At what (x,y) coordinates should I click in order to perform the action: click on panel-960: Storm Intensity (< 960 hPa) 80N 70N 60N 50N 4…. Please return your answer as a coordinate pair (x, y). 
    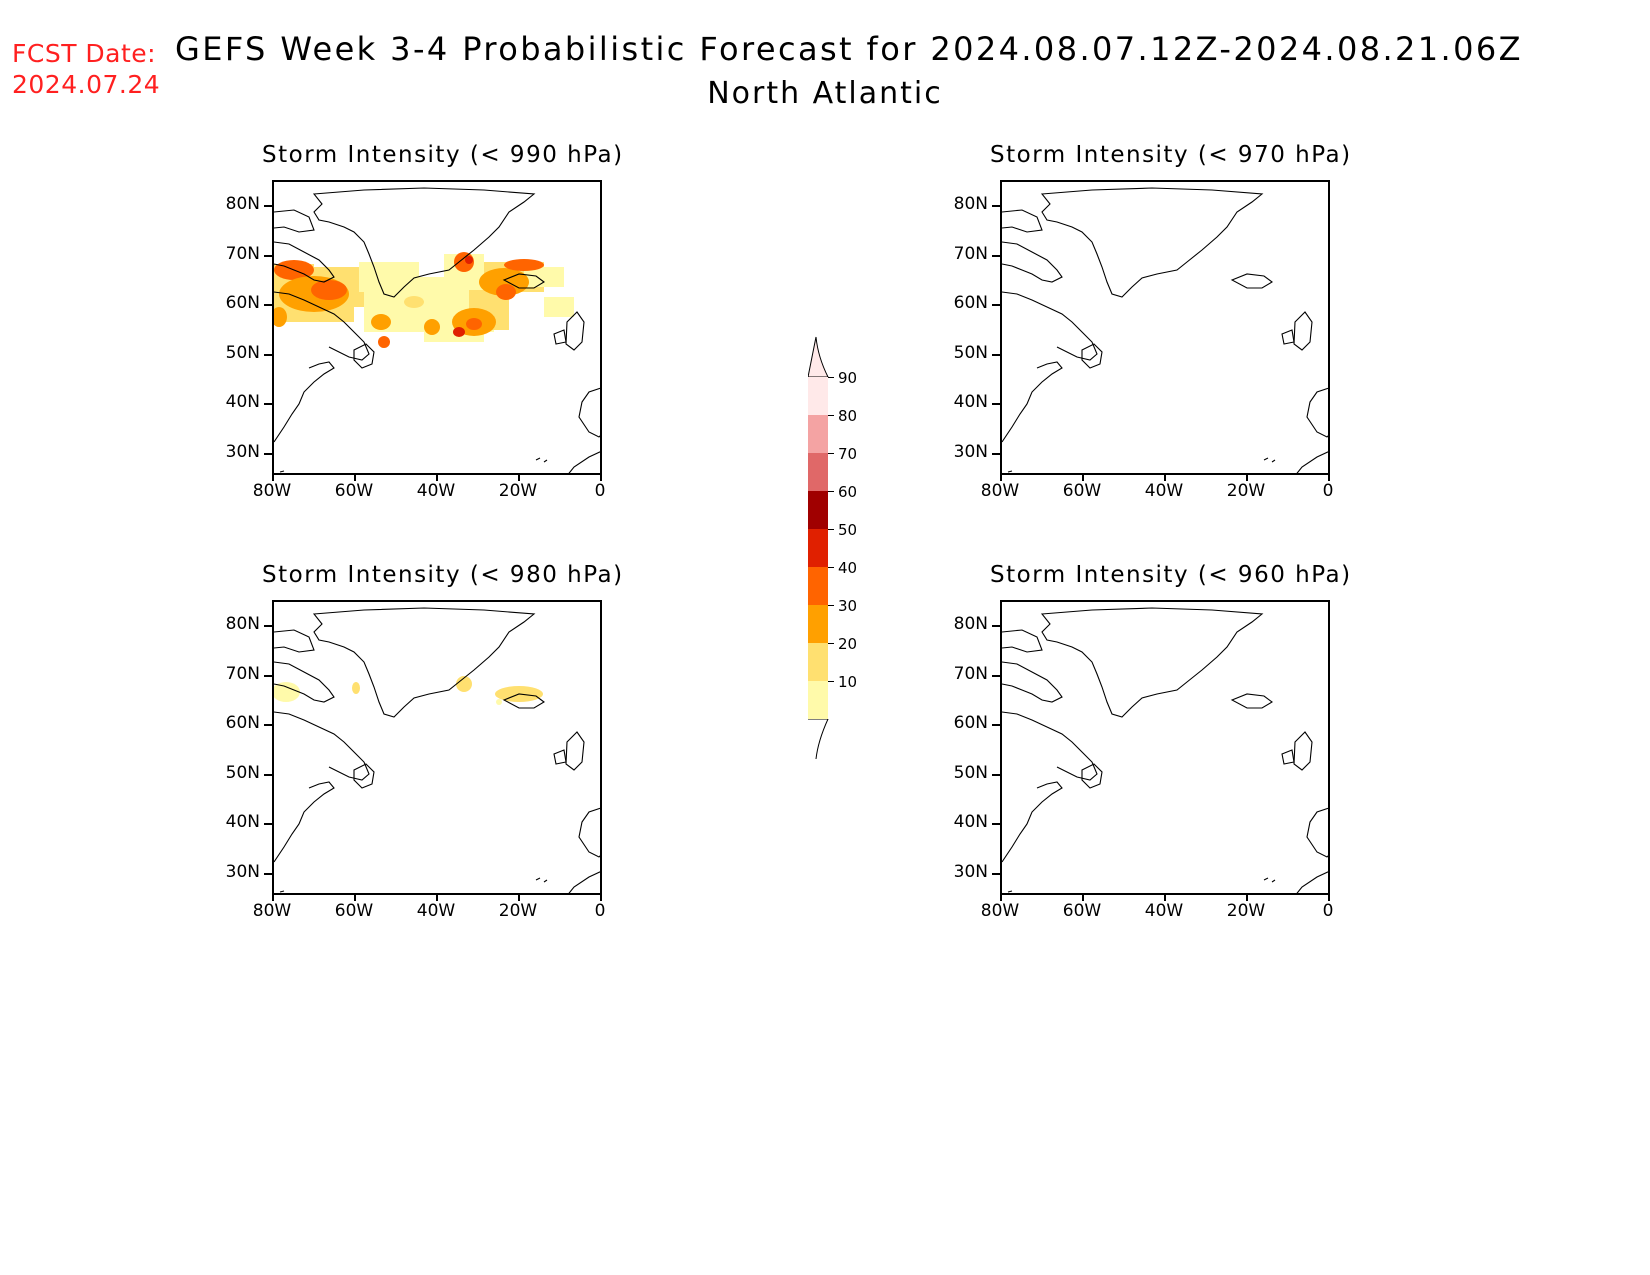
    Looking at the image, I should click on (1196, 750).